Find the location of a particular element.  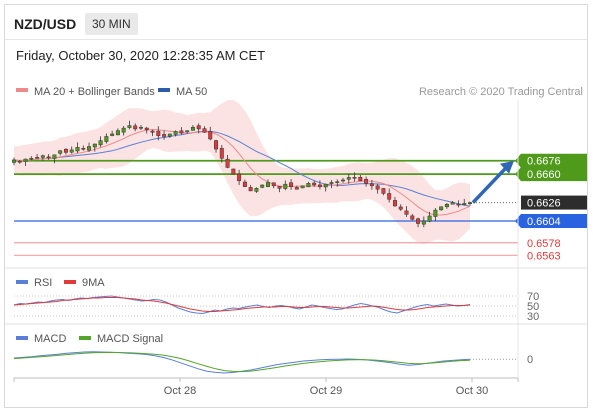

rsi-legend-swatch is located at coordinates (22, 282).